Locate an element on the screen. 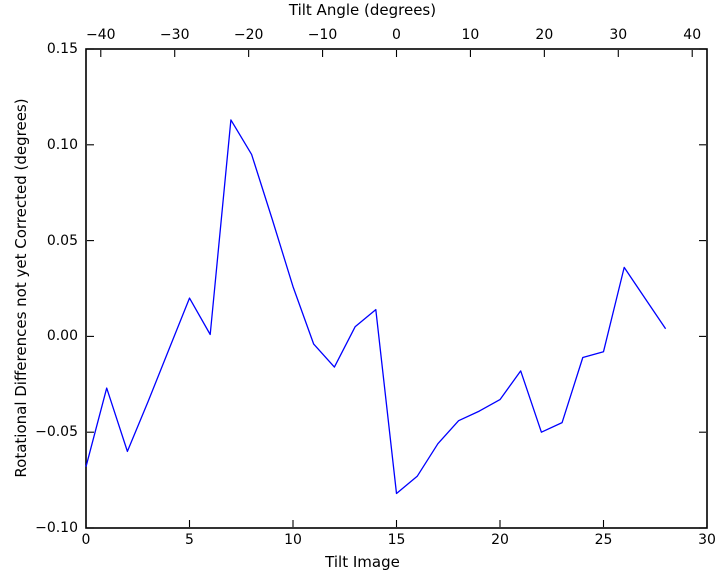 This screenshot has width=725, height=579. top-x-tick-label: 0 is located at coordinates (396, 35).